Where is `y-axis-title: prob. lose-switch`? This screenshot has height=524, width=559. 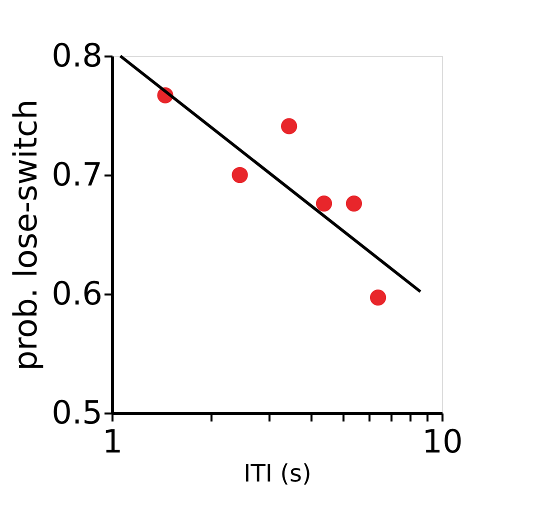
y-axis-title: prob. lose-switch is located at coordinates (25, 235).